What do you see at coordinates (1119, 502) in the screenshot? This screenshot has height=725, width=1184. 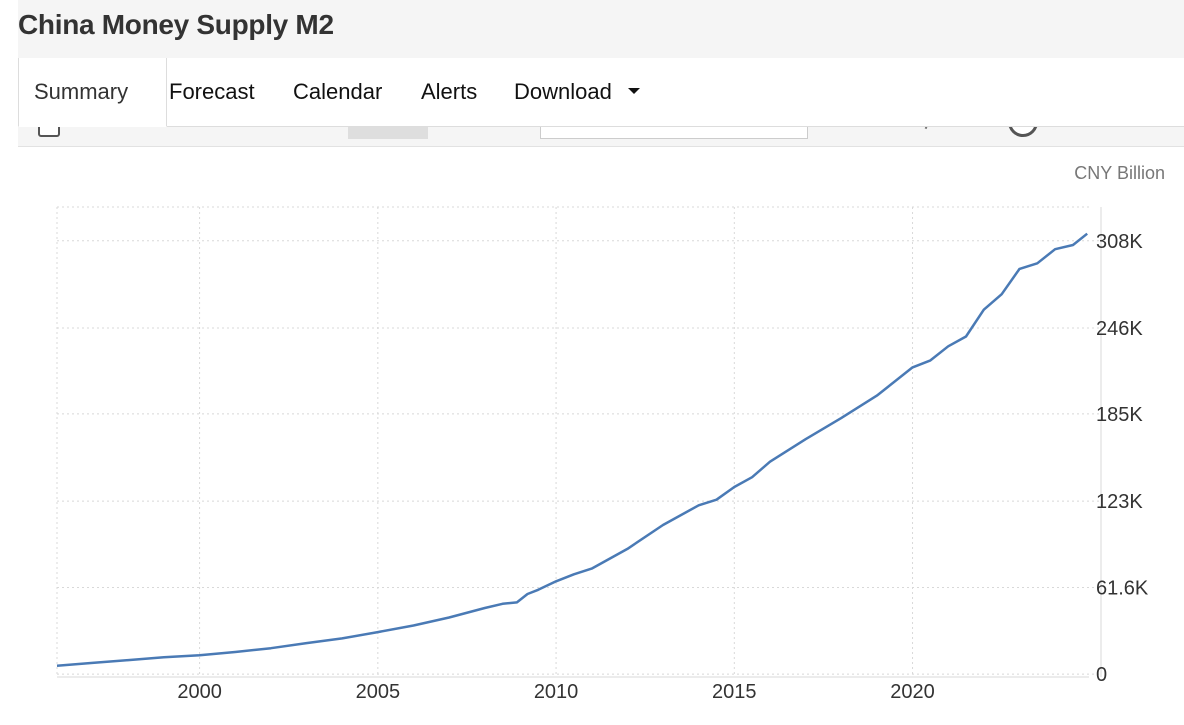 I see `y-tick-label: 123K` at bounding box center [1119, 502].